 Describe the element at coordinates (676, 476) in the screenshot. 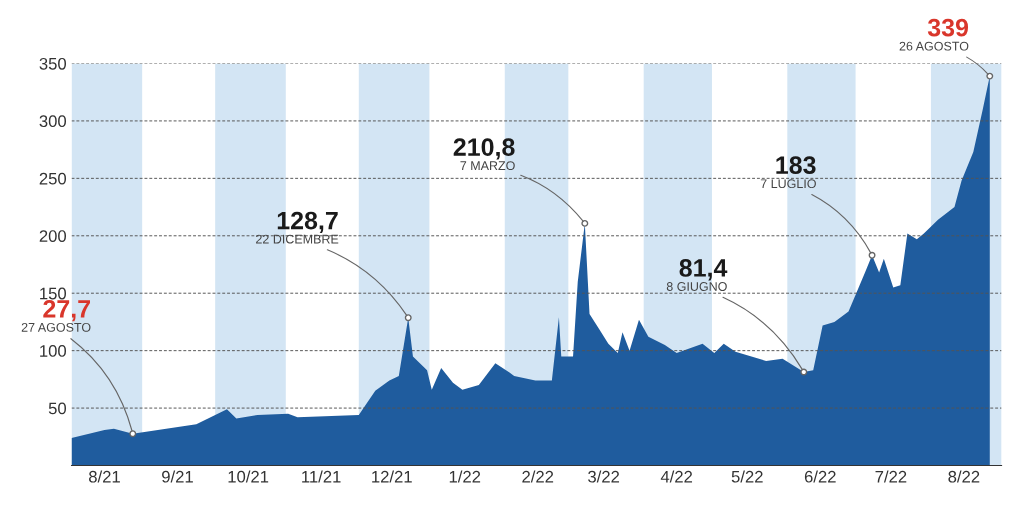

I see `x-tick-label: 4/22` at that location.